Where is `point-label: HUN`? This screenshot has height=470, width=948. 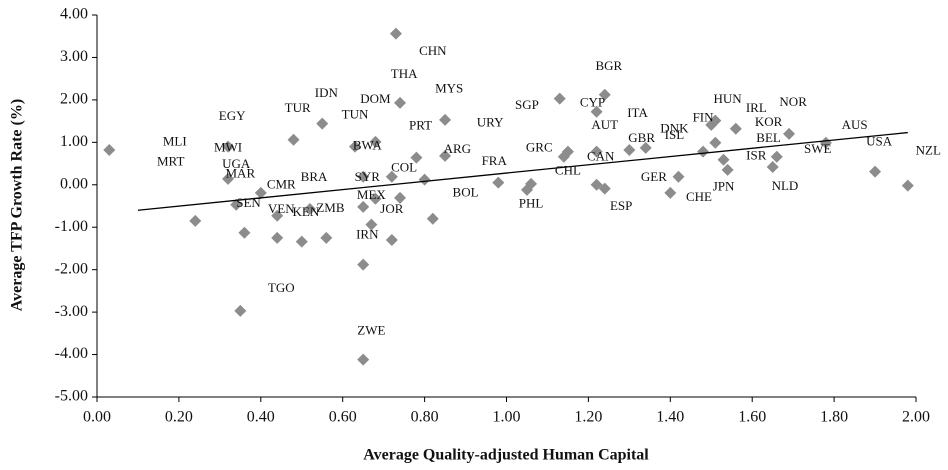 point-label: HUN is located at coordinates (728, 98).